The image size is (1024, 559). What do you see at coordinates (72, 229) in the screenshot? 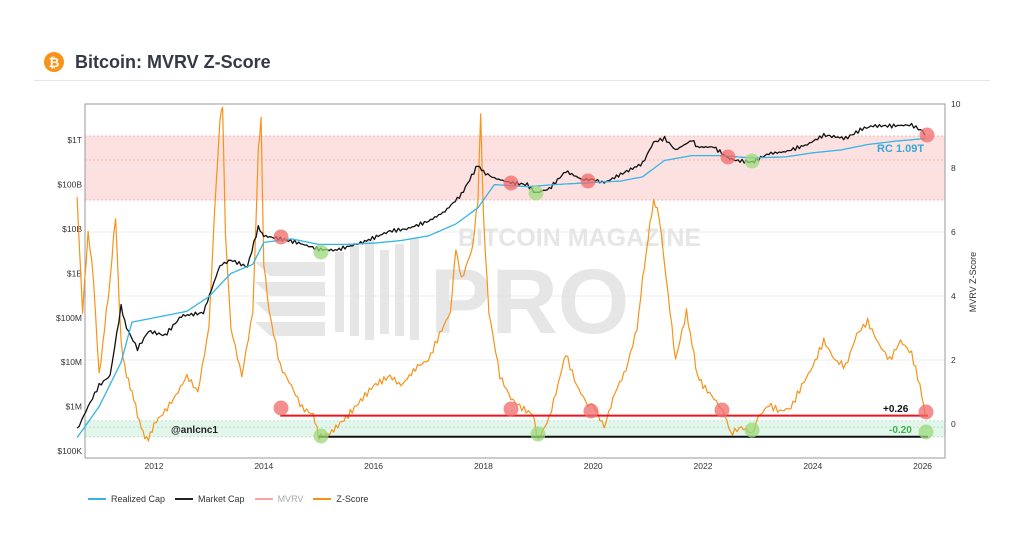
I see `y-left-tick: $10B` at bounding box center [72, 229].